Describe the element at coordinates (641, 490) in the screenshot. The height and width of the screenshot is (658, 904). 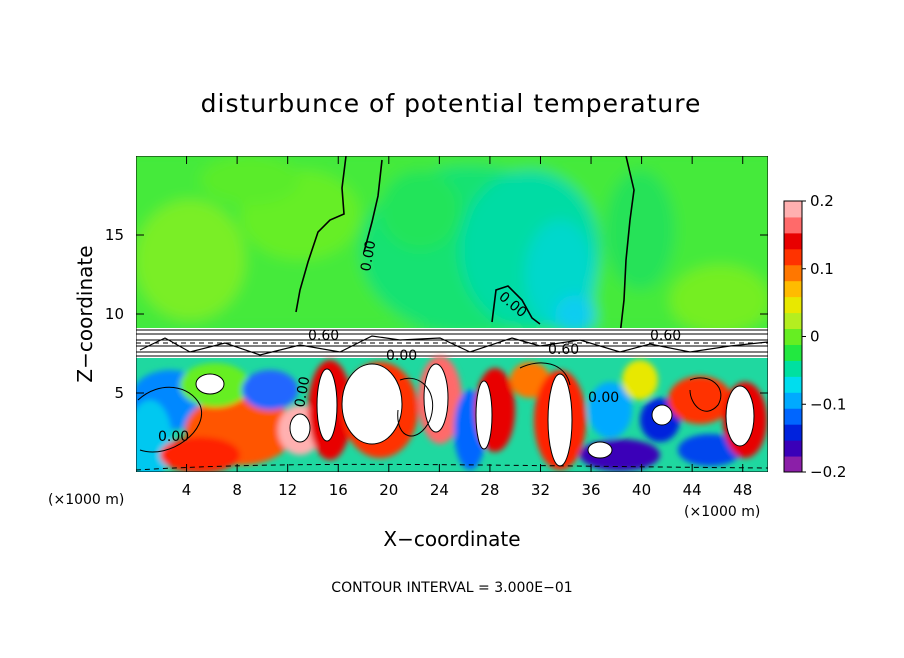
I see `x-tick-label: 40` at that location.